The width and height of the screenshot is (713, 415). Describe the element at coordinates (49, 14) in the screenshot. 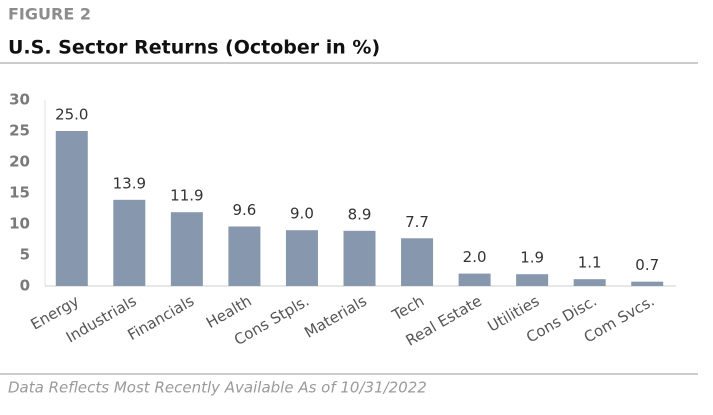

I see `figure-label: FIGURE 2` at that location.